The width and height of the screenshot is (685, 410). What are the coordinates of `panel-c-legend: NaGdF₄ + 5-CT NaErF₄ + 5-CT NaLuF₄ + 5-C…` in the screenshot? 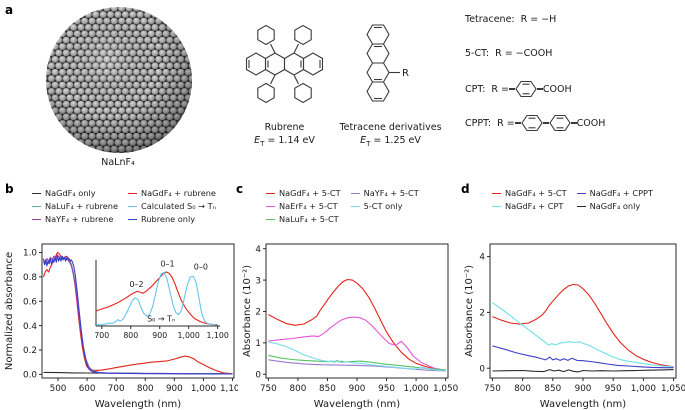 It's located at (342, 206).